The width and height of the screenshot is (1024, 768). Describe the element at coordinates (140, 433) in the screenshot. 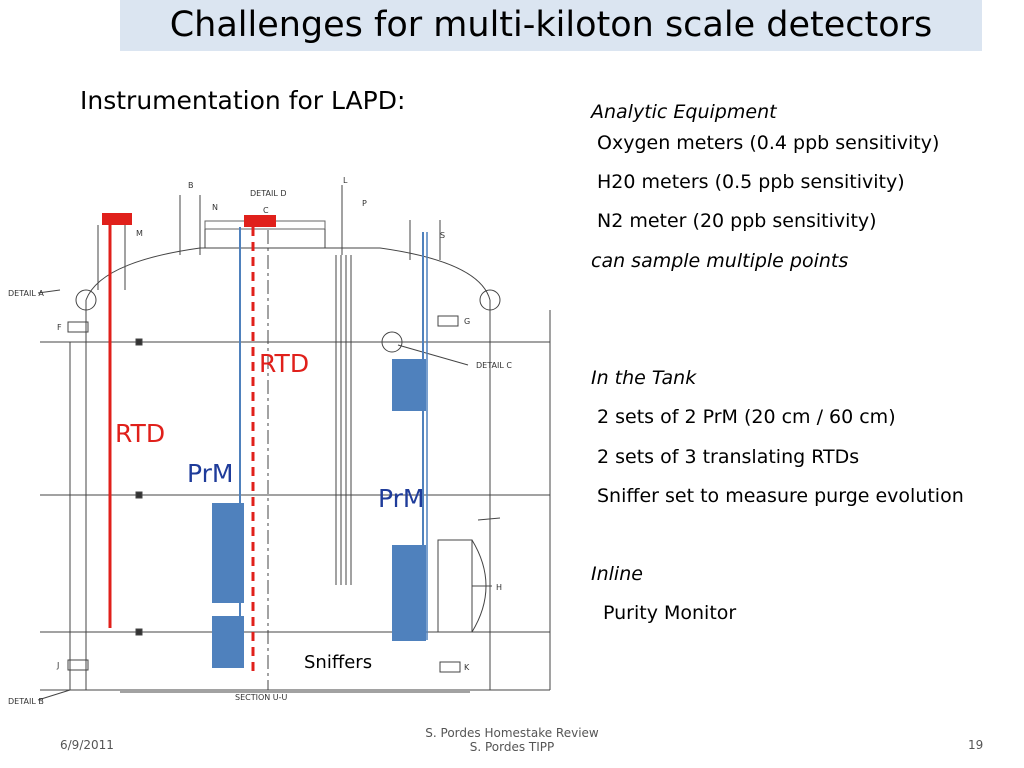

I see `rtd-label-left: RTD` at that location.